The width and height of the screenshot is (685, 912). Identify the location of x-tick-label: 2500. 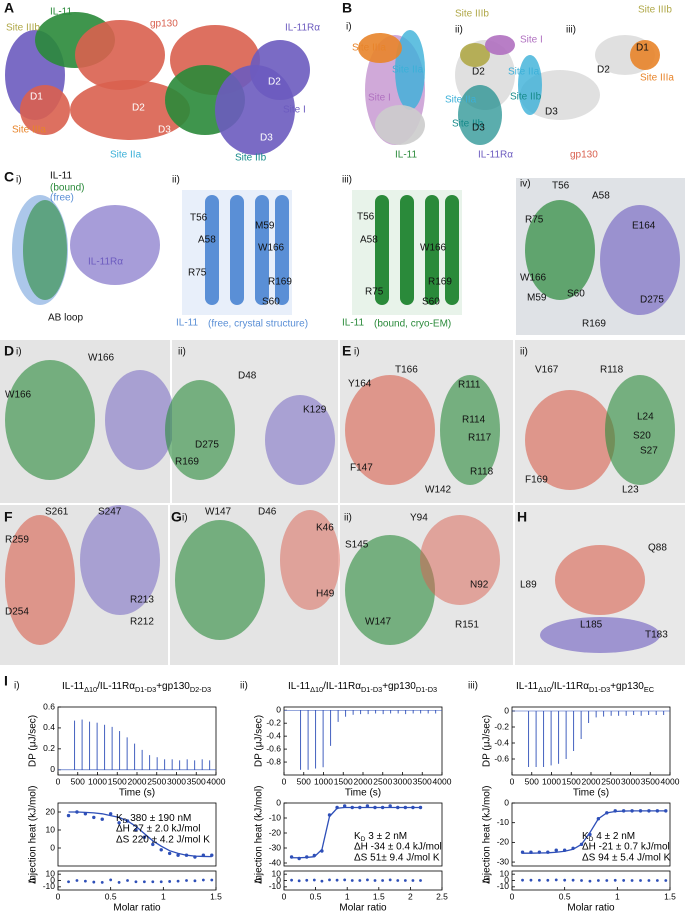
(610, 781).